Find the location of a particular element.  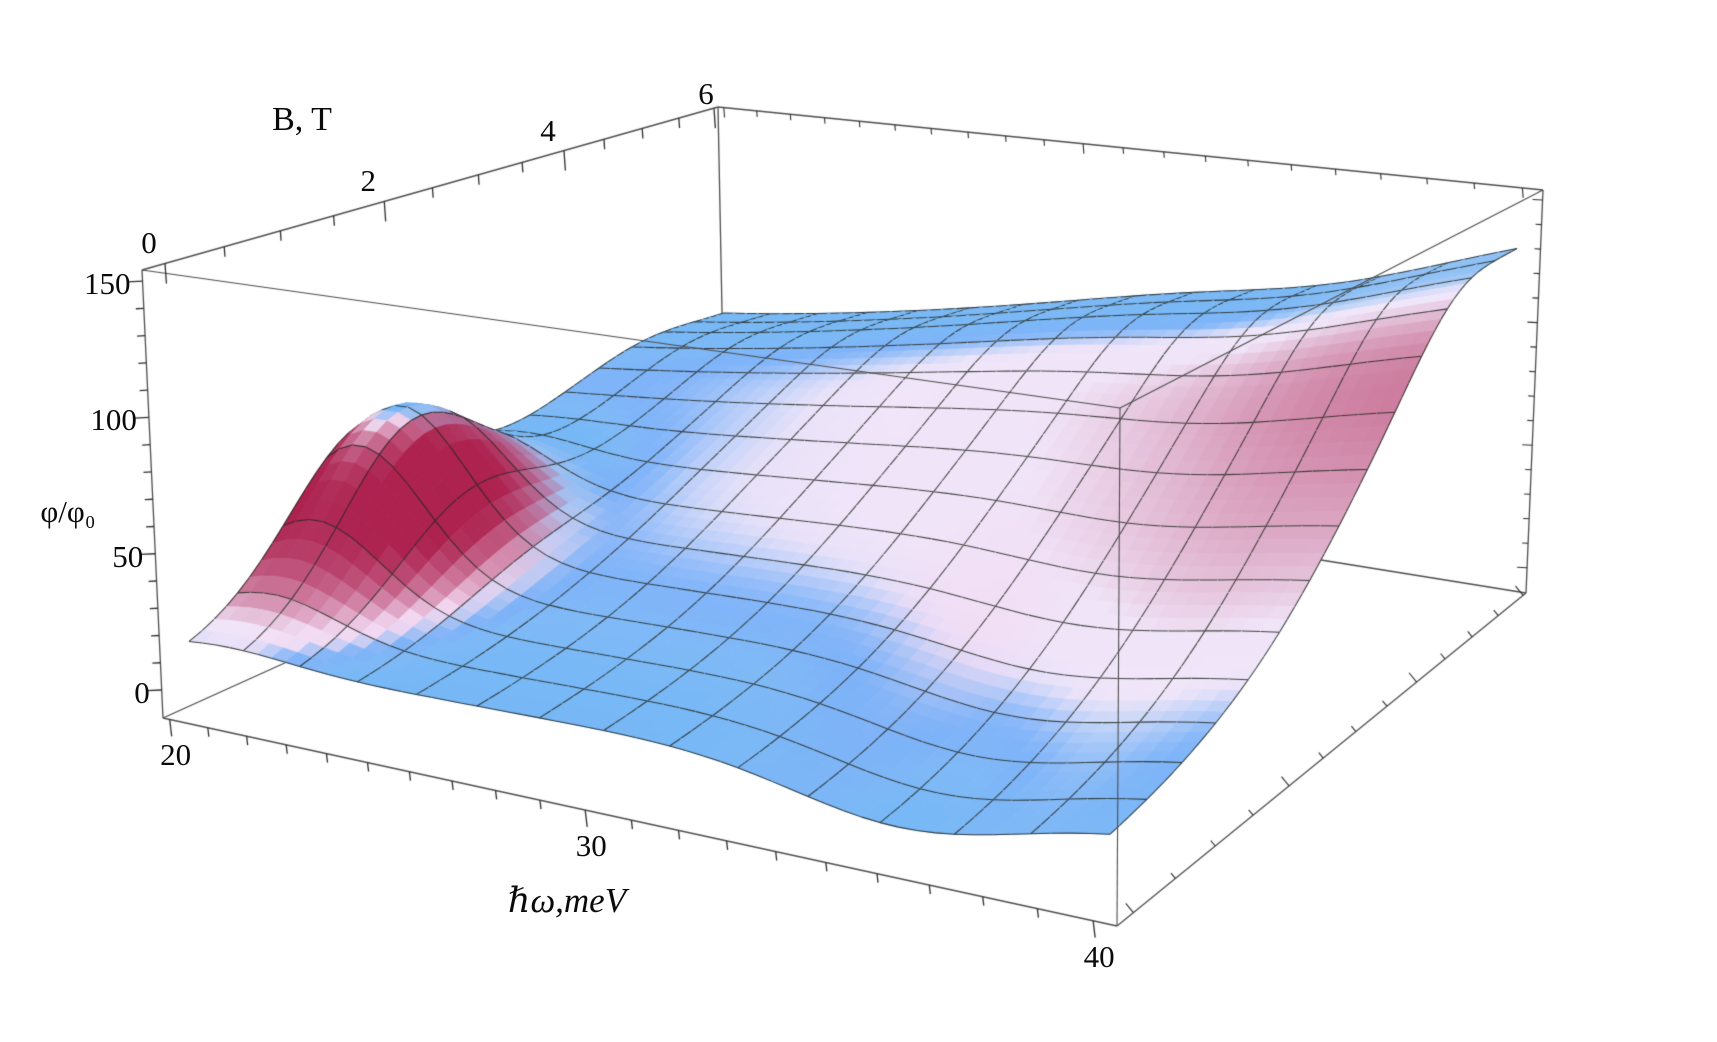

x-tick-label: 30 is located at coordinates (591, 846).